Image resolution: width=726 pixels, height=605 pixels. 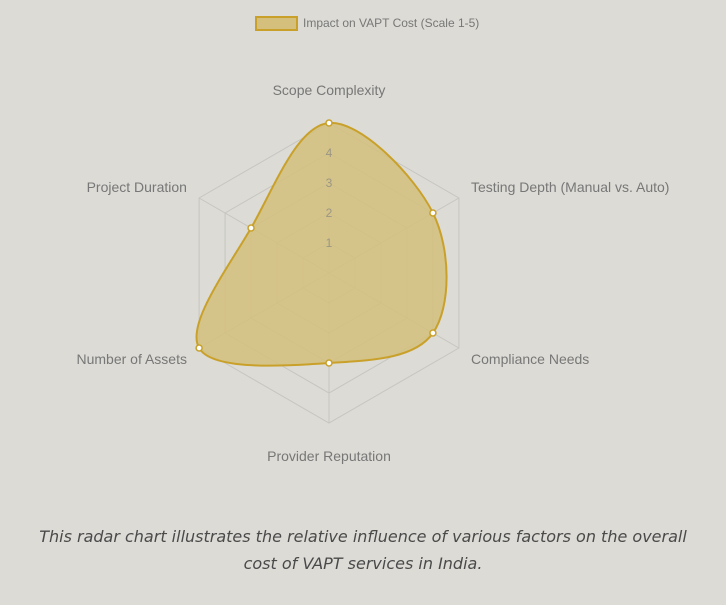 What do you see at coordinates (530, 359) in the screenshot?
I see `axis-label: Compliance Needs` at bounding box center [530, 359].